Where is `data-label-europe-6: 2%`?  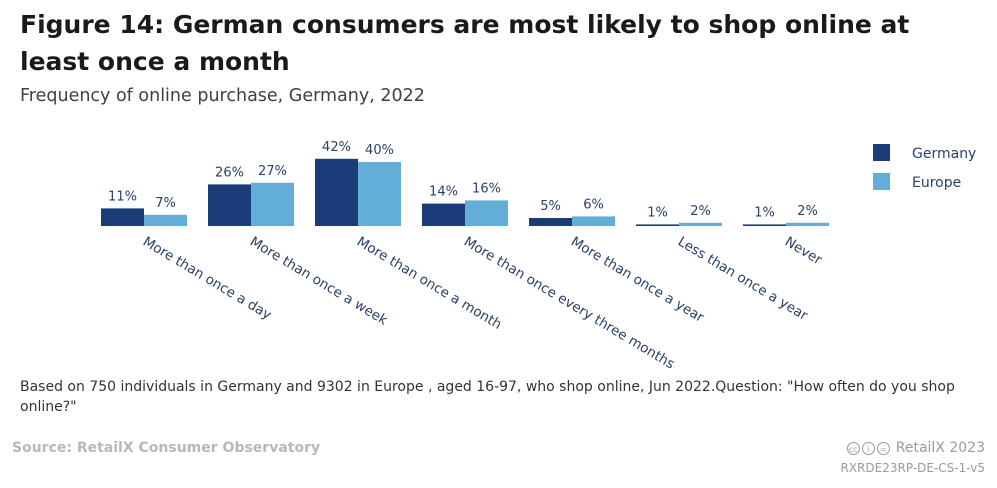 data-label-europe-6: 2% is located at coordinates (700, 211).